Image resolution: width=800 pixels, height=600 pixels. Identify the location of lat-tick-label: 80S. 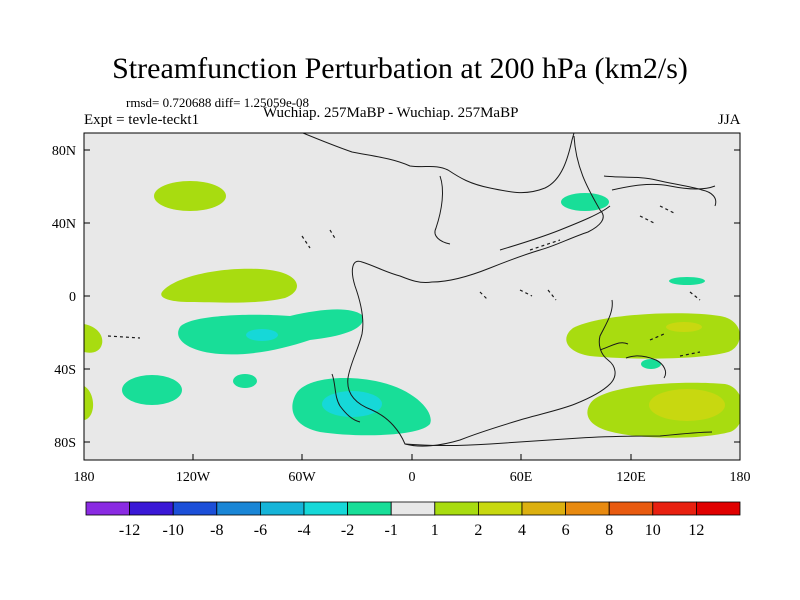
(65, 443).